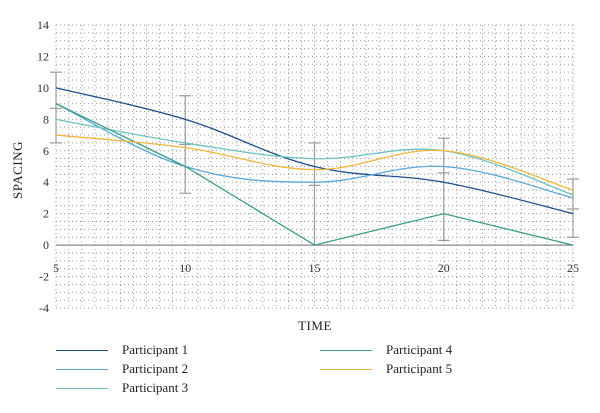  I want to click on x-tick-label: 5, so click(56, 268).